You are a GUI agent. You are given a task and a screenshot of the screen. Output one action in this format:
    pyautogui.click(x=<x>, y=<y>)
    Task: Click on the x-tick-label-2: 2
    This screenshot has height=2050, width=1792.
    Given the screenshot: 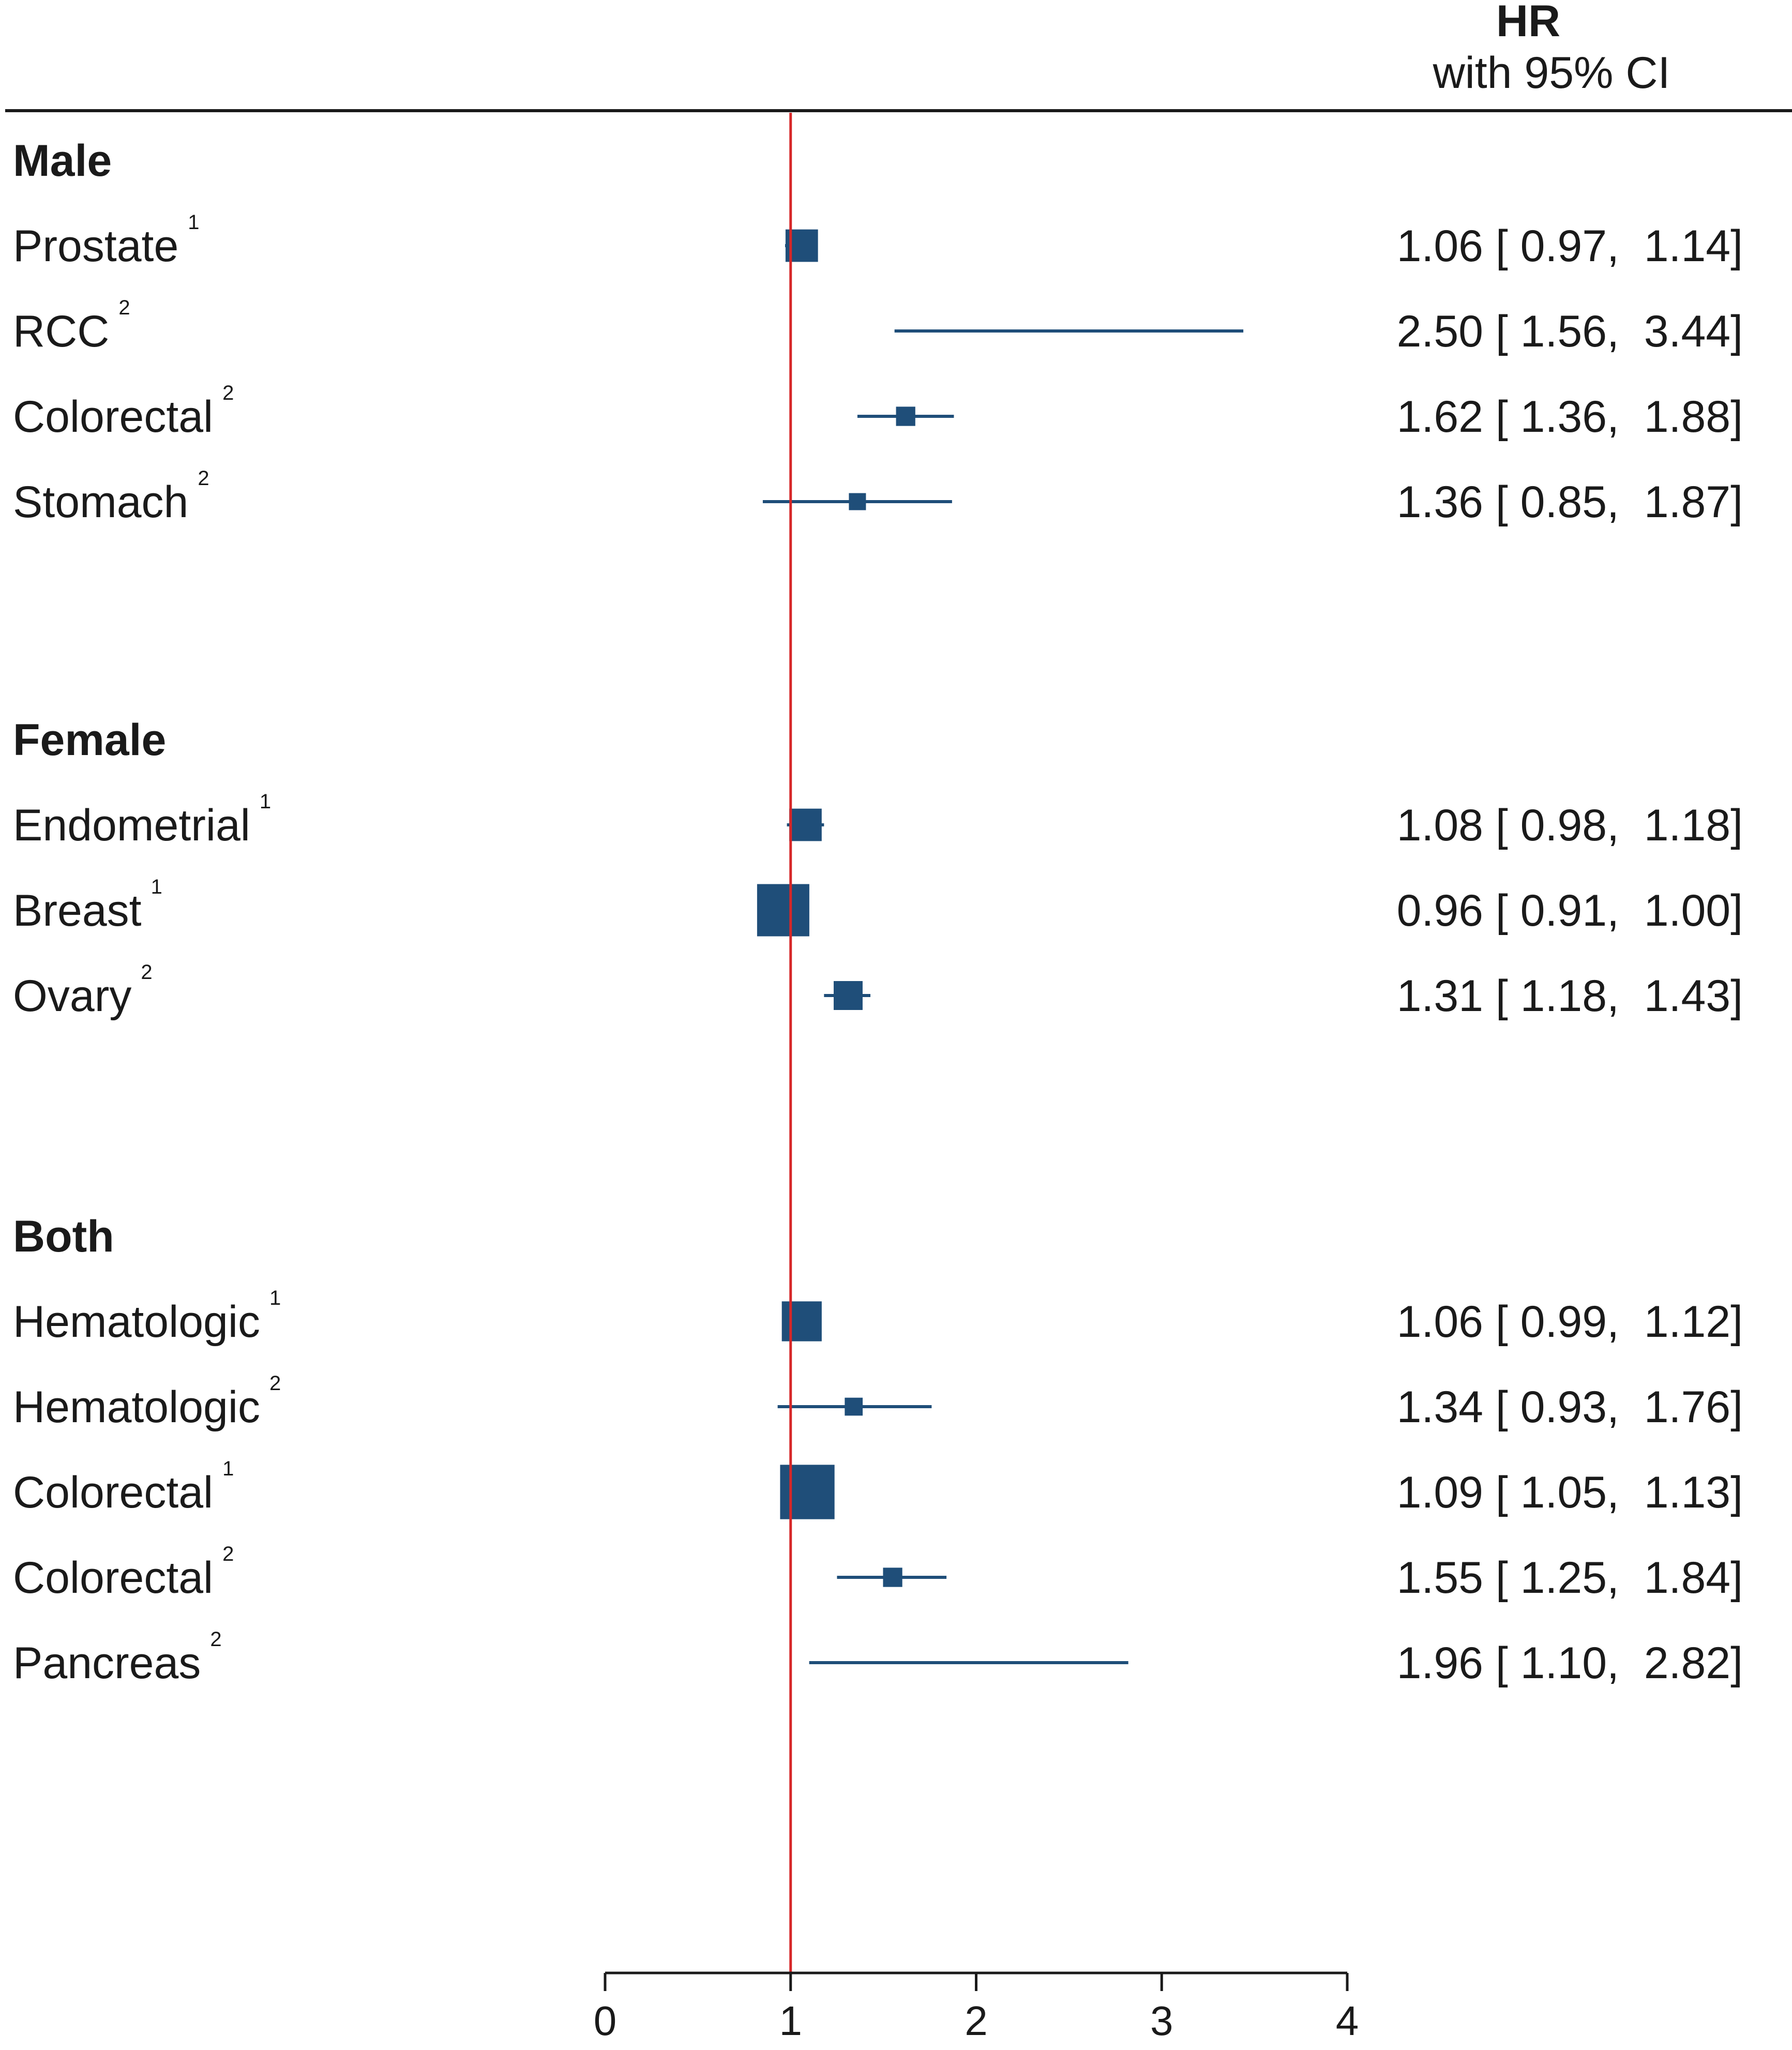 What is the action you would take?
    pyautogui.click(x=976, y=2021)
    